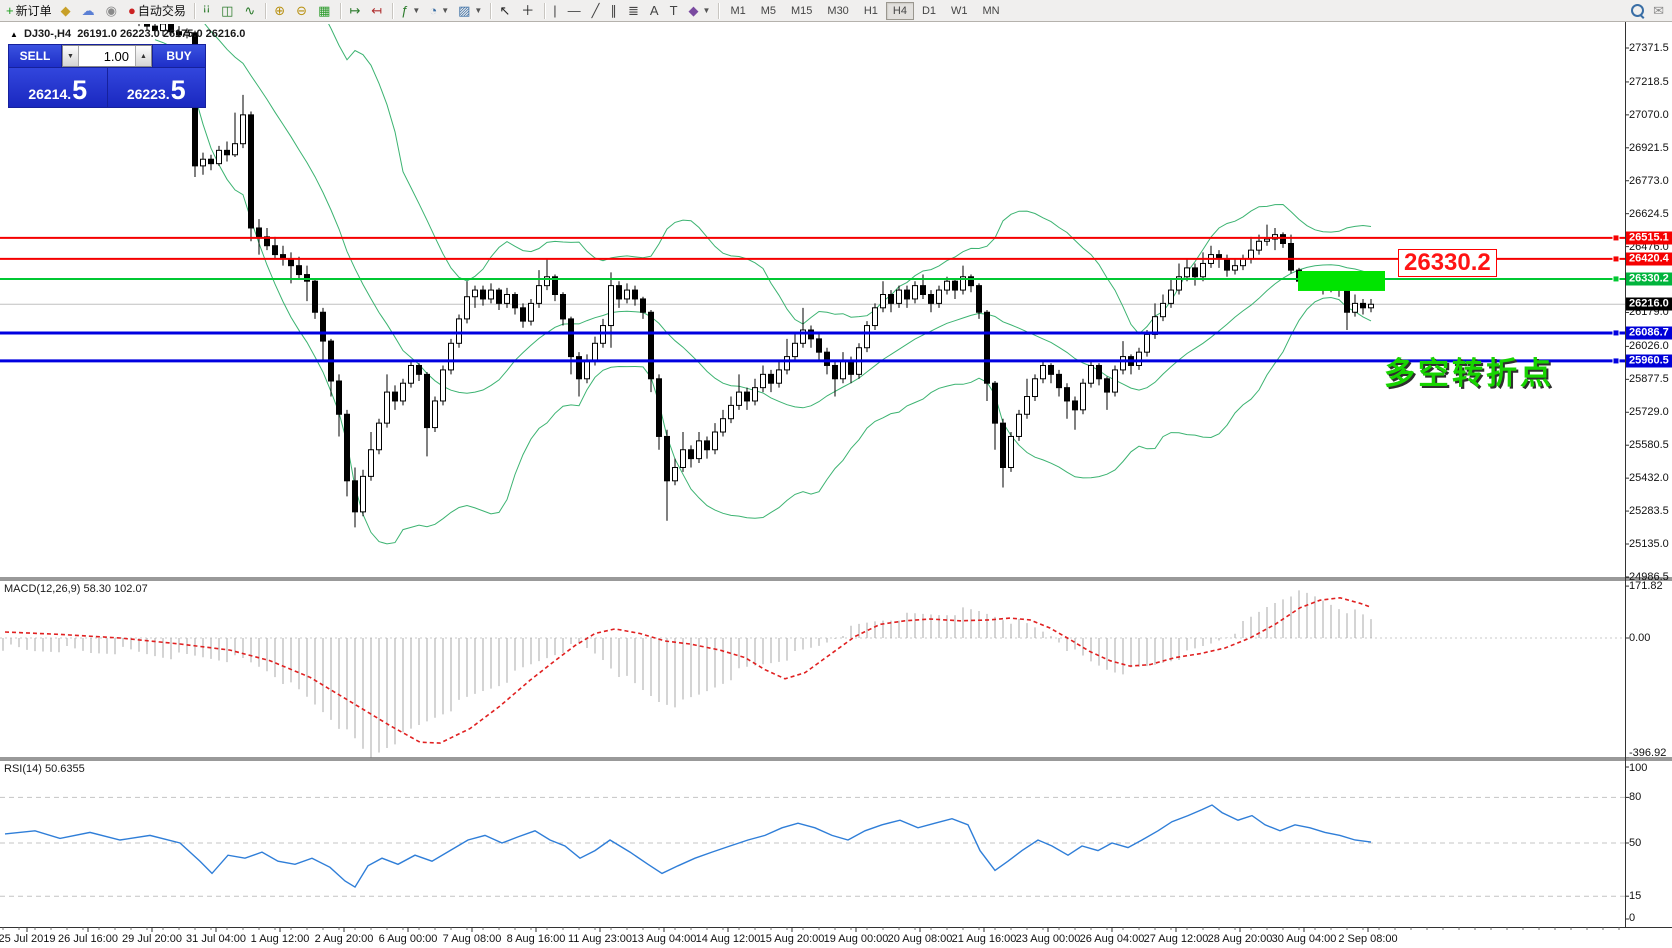 This screenshot has width=1672, height=948. Describe the element at coordinates (1646, 586) in the screenshot. I see `macd-axis-label: 171.82` at that location.